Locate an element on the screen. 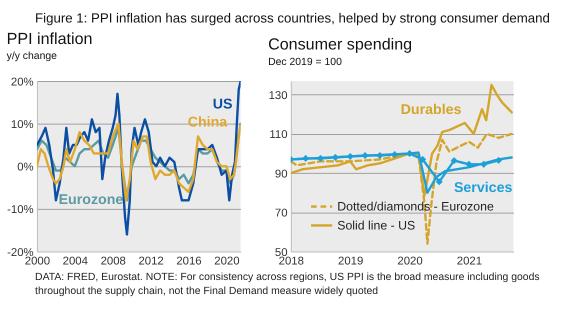 The height and width of the screenshot is (333, 576). x-tick-label: 2021 is located at coordinates (469, 261).